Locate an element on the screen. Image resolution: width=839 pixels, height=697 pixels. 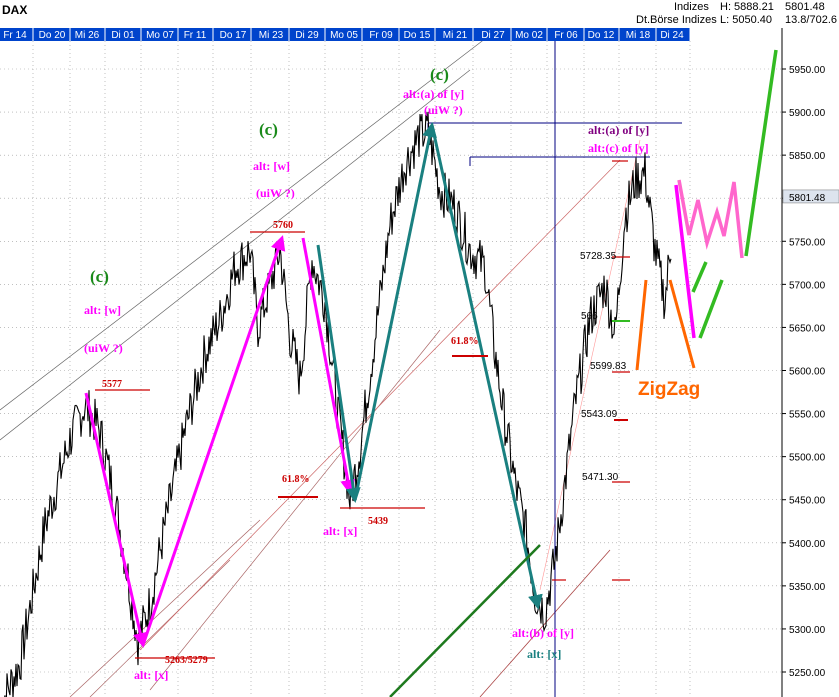
x-tick-label: Fr 11 is located at coordinates (195, 35).